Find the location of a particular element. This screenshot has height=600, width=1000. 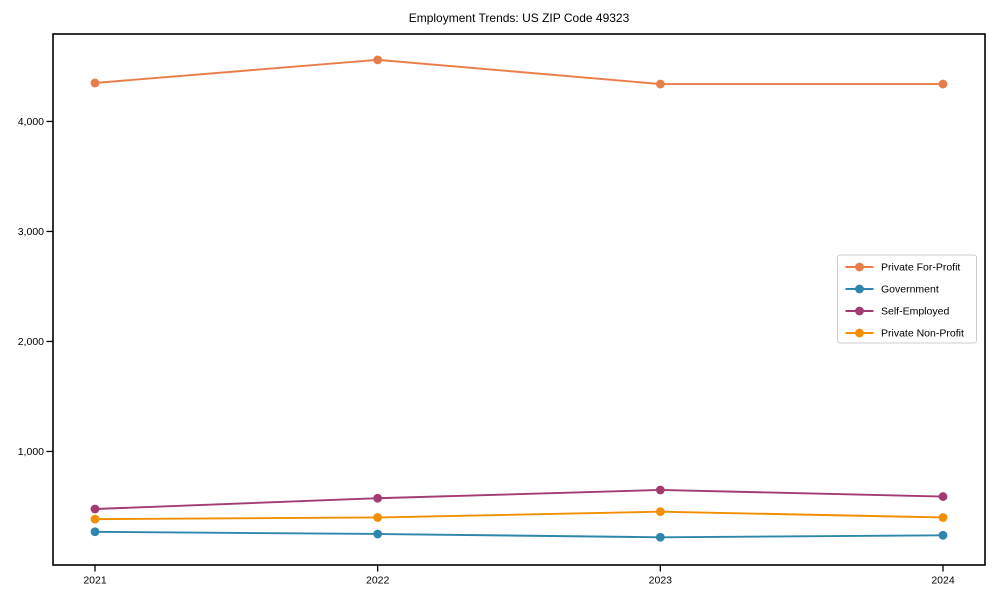

legend-label-government: Government is located at coordinates (910, 290).